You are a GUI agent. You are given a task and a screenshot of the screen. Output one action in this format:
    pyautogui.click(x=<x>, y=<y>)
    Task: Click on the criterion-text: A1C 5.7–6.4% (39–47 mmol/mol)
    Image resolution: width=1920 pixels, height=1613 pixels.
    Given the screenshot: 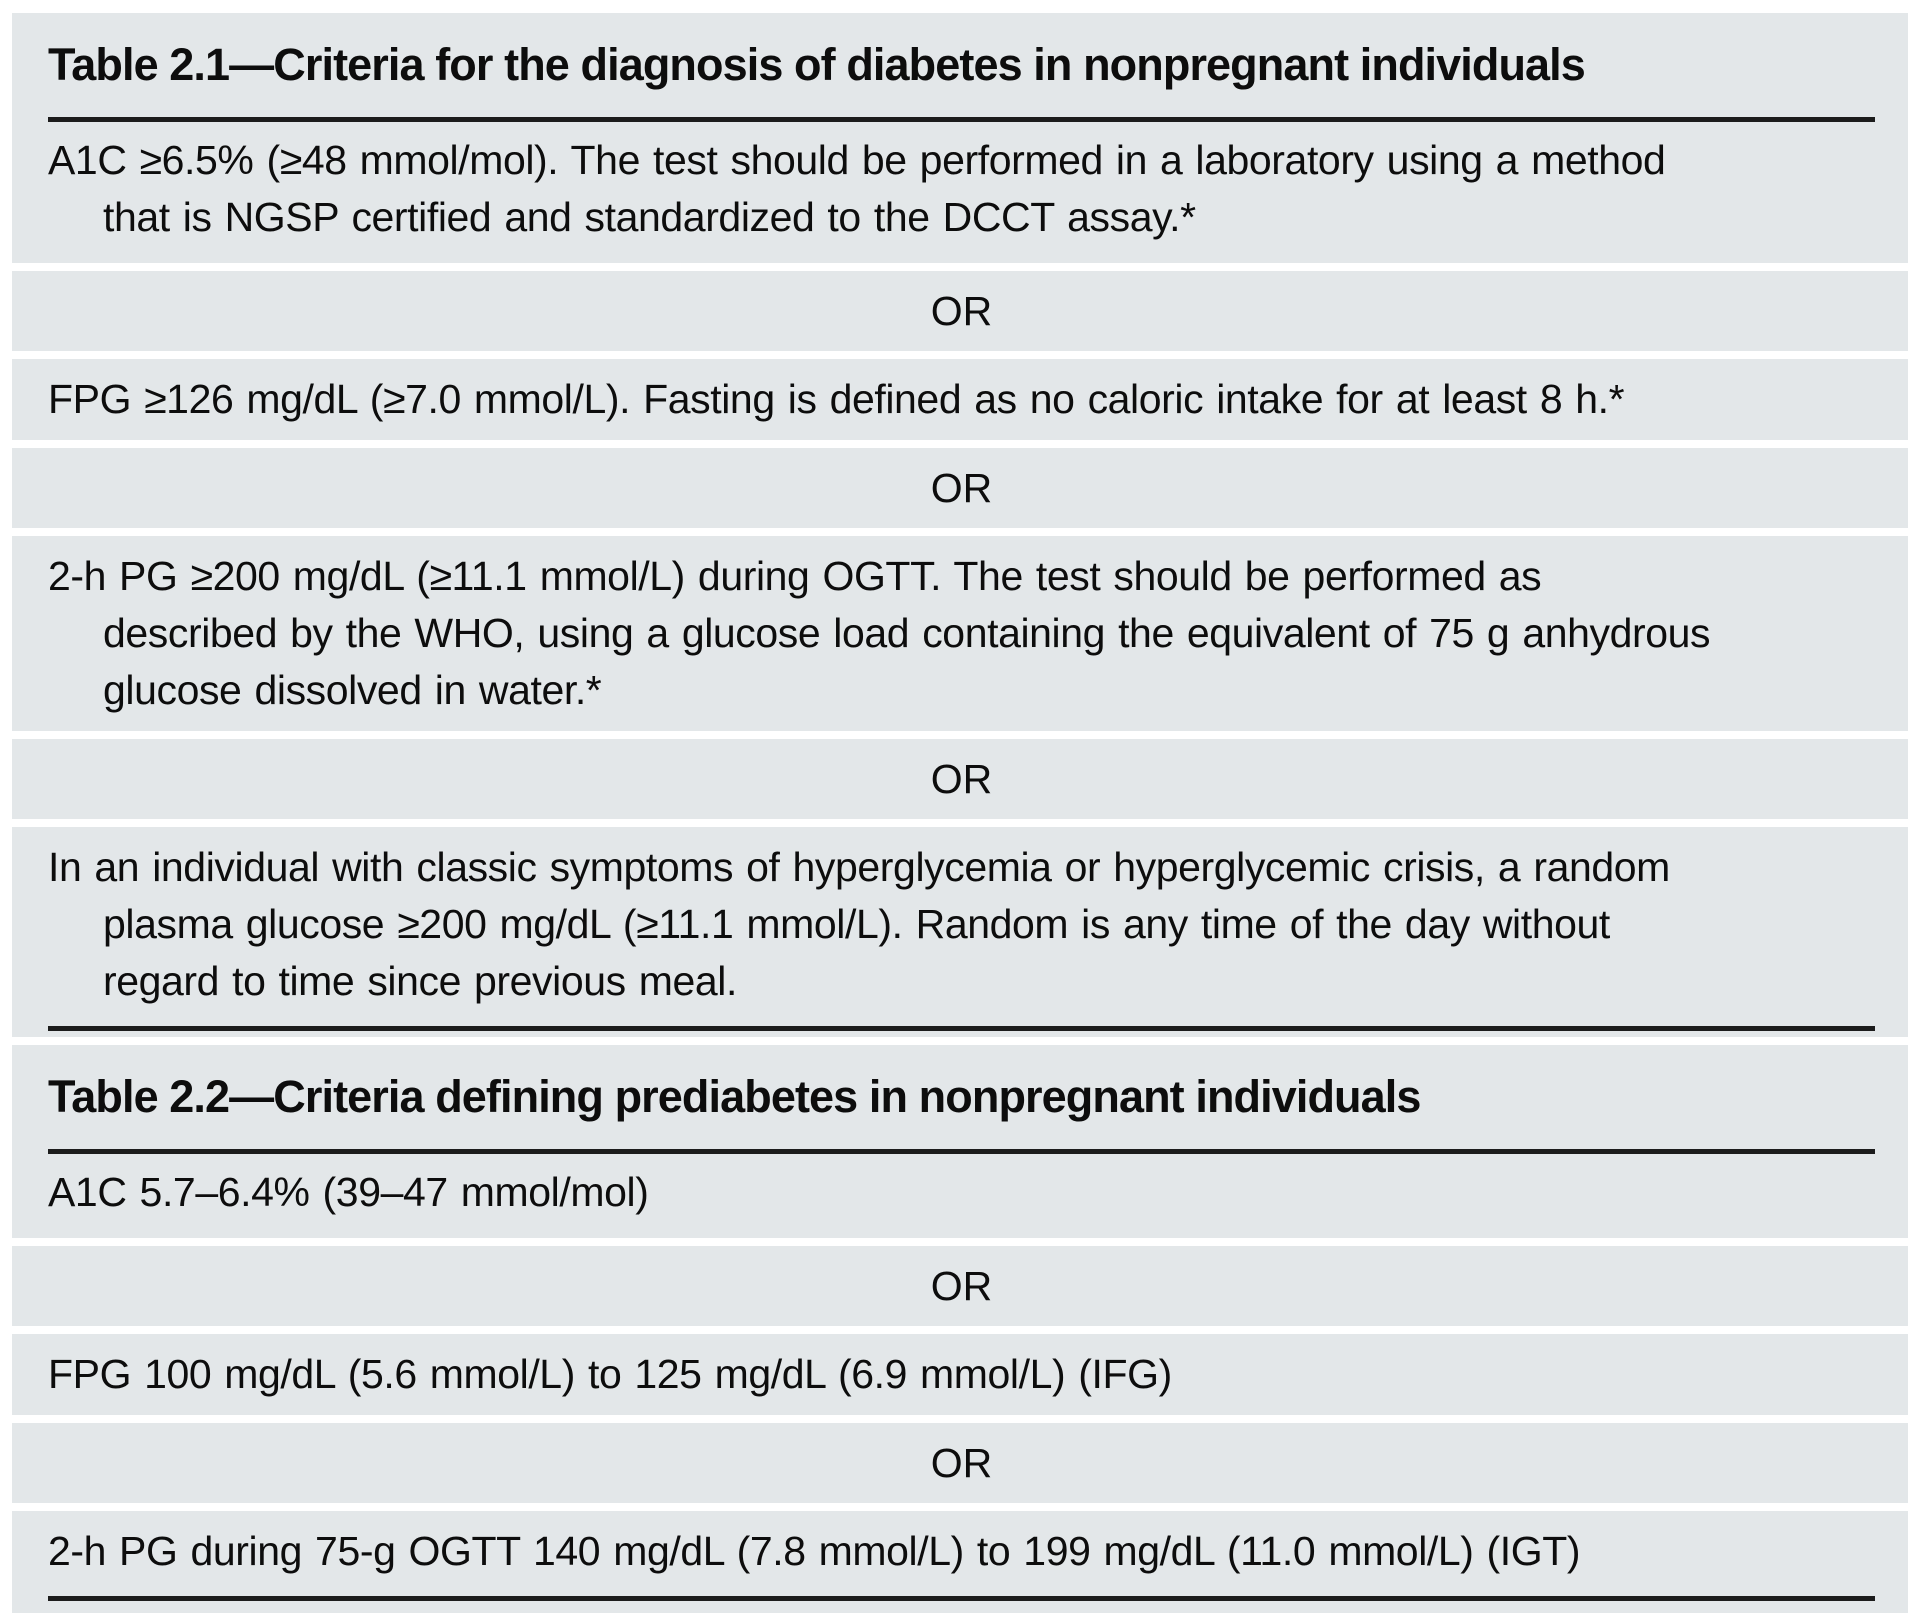 What is the action you would take?
    pyautogui.click(x=961, y=1192)
    